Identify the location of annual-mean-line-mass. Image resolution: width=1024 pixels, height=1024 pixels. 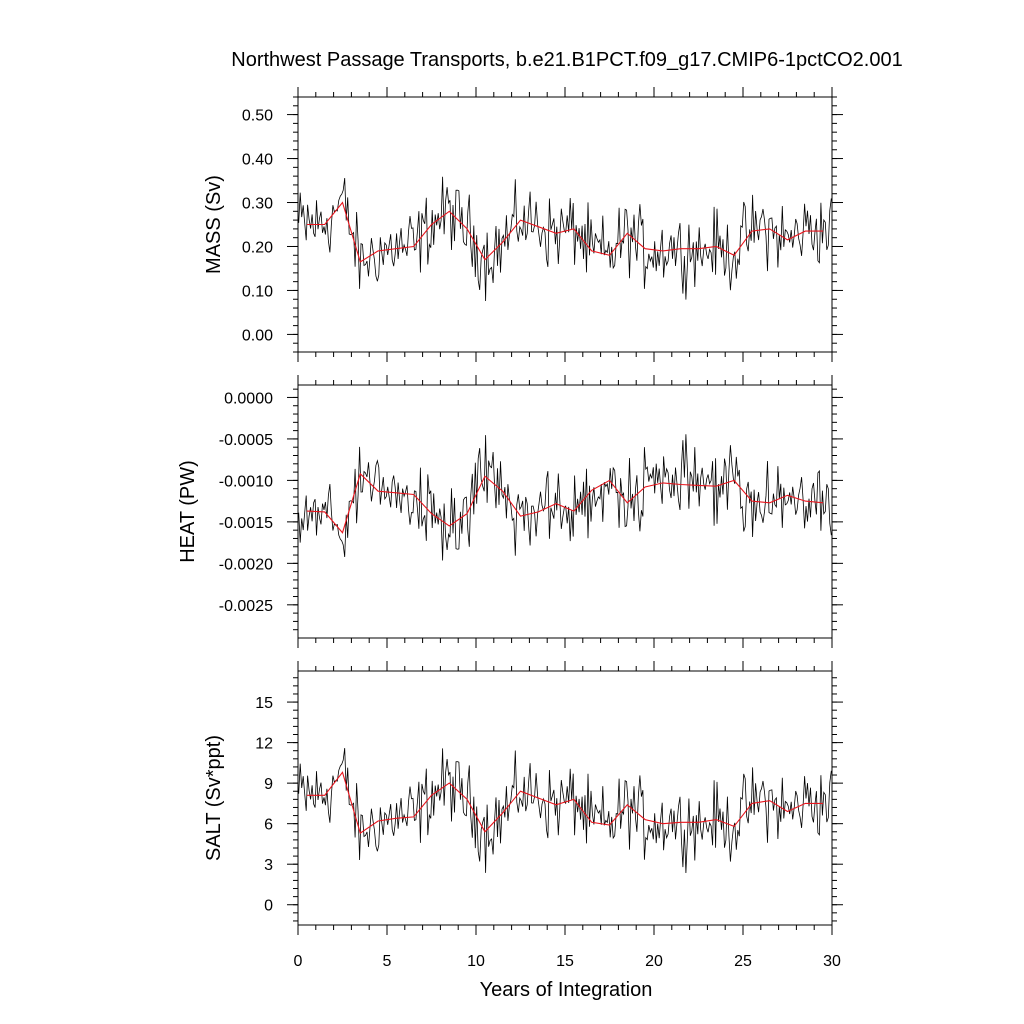
(565, 232).